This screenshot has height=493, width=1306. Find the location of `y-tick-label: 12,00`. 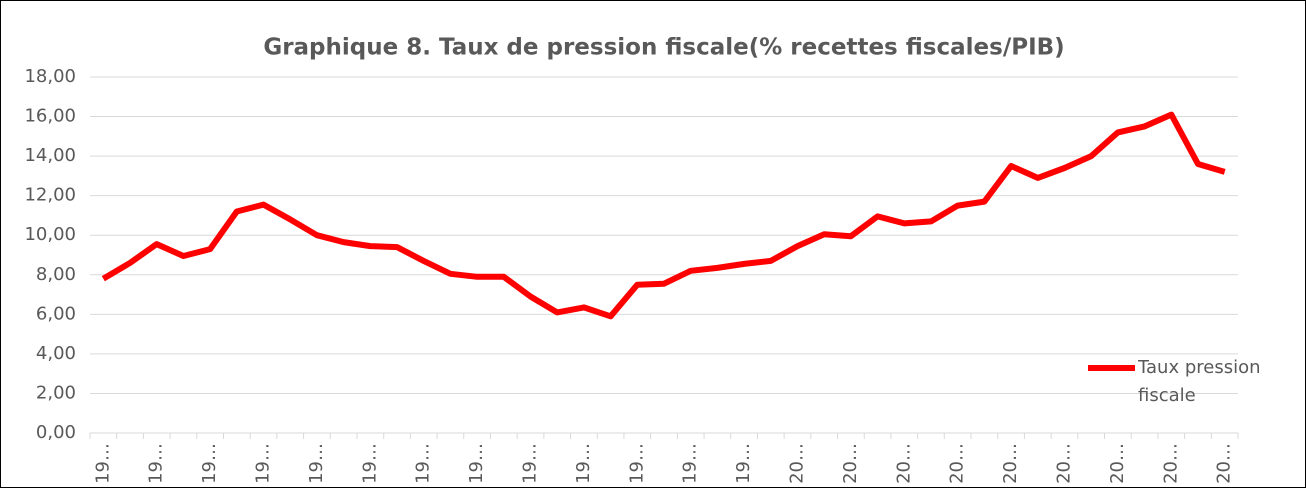

y-tick-label: 12,00 is located at coordinates (50, 195).